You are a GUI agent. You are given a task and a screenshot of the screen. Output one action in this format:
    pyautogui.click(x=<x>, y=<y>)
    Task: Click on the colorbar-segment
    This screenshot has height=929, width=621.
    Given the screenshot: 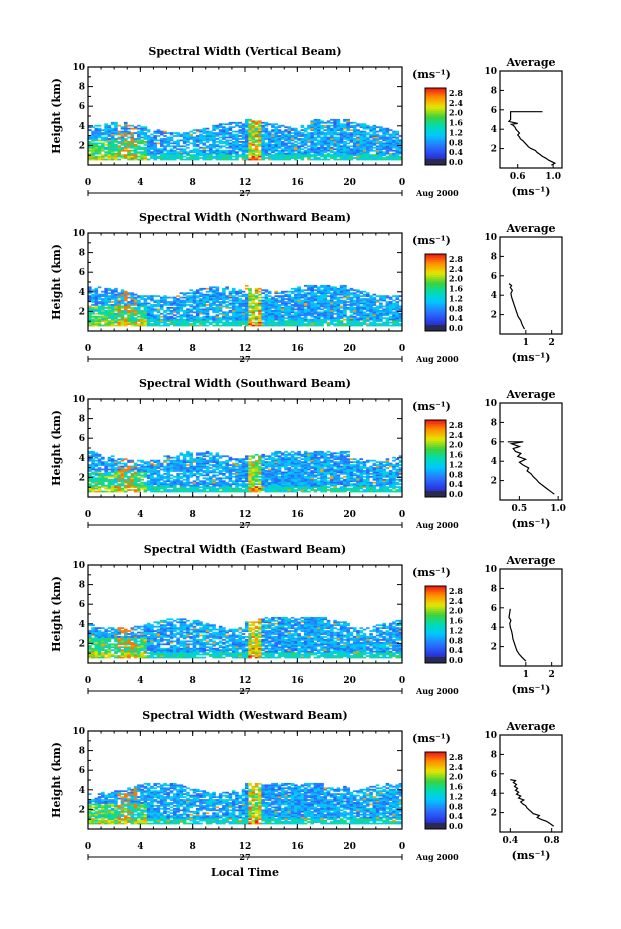 What is the action you would take?
    pyautogui.click(x=435, y=162)
    